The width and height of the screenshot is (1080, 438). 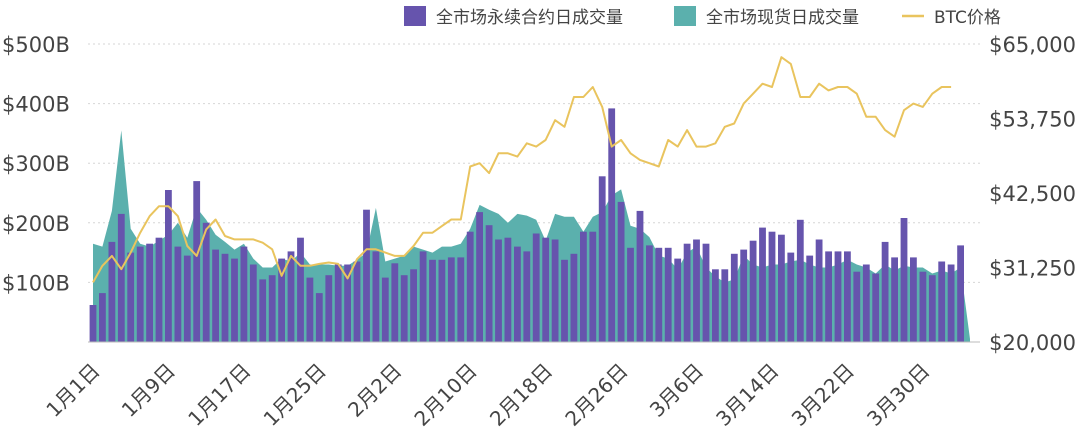 What do you see at coordinates (36, 283) in the screenshot?
I see `y-left-tick-label: $100B` at bounding box center [36, 283].